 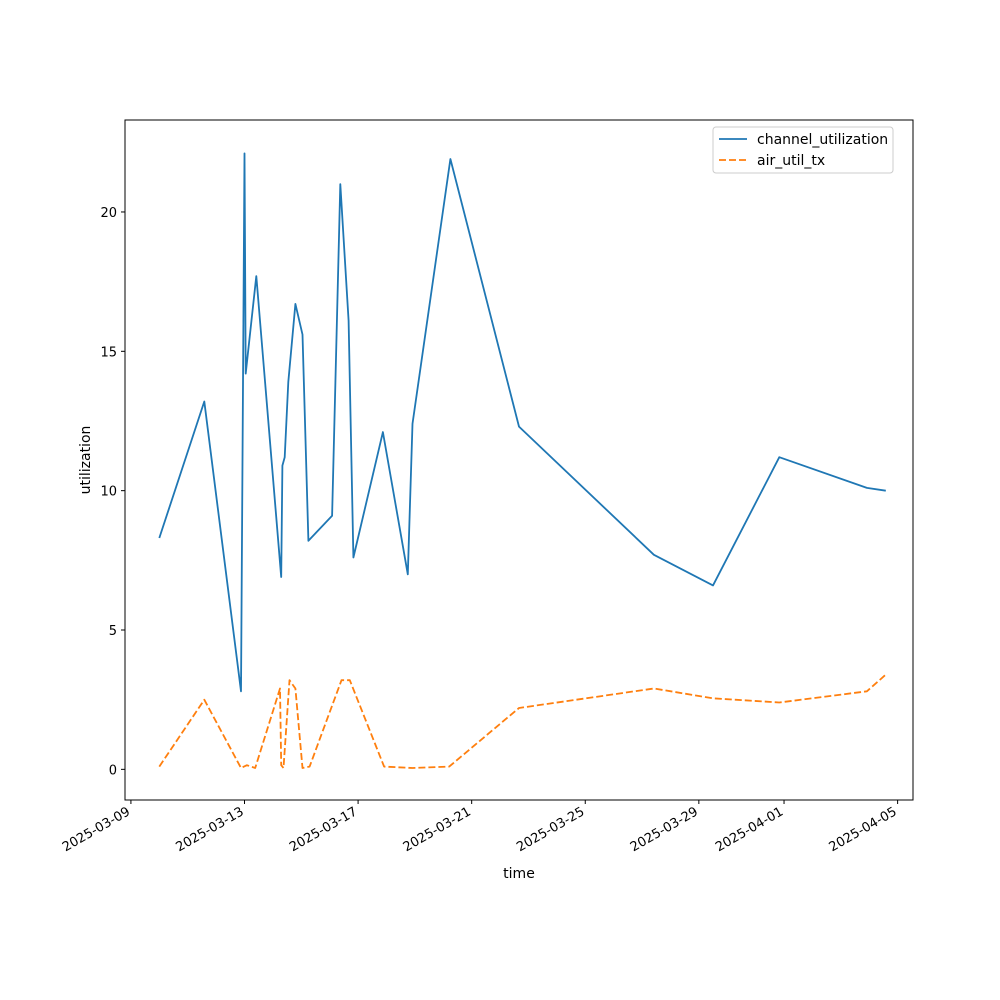 I want to click on x-tick-label: 2025-03-17, so click(x=323, y=829).